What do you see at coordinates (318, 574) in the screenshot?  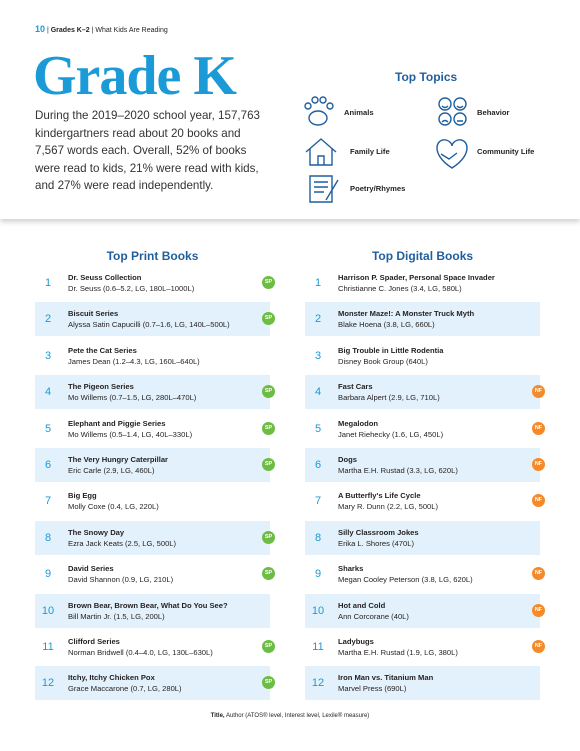 I see `rank: 9` at bounding box center [318, 574].